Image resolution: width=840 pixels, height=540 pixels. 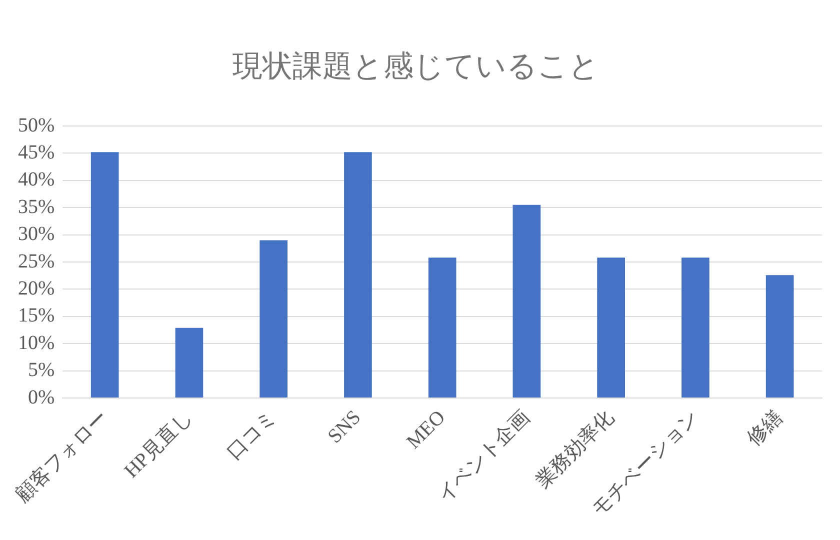 What do you see at coordinates (251, 435) in the screenshot?
I see `x-tick-label: 口コミ` at bounding box center [251, 435].